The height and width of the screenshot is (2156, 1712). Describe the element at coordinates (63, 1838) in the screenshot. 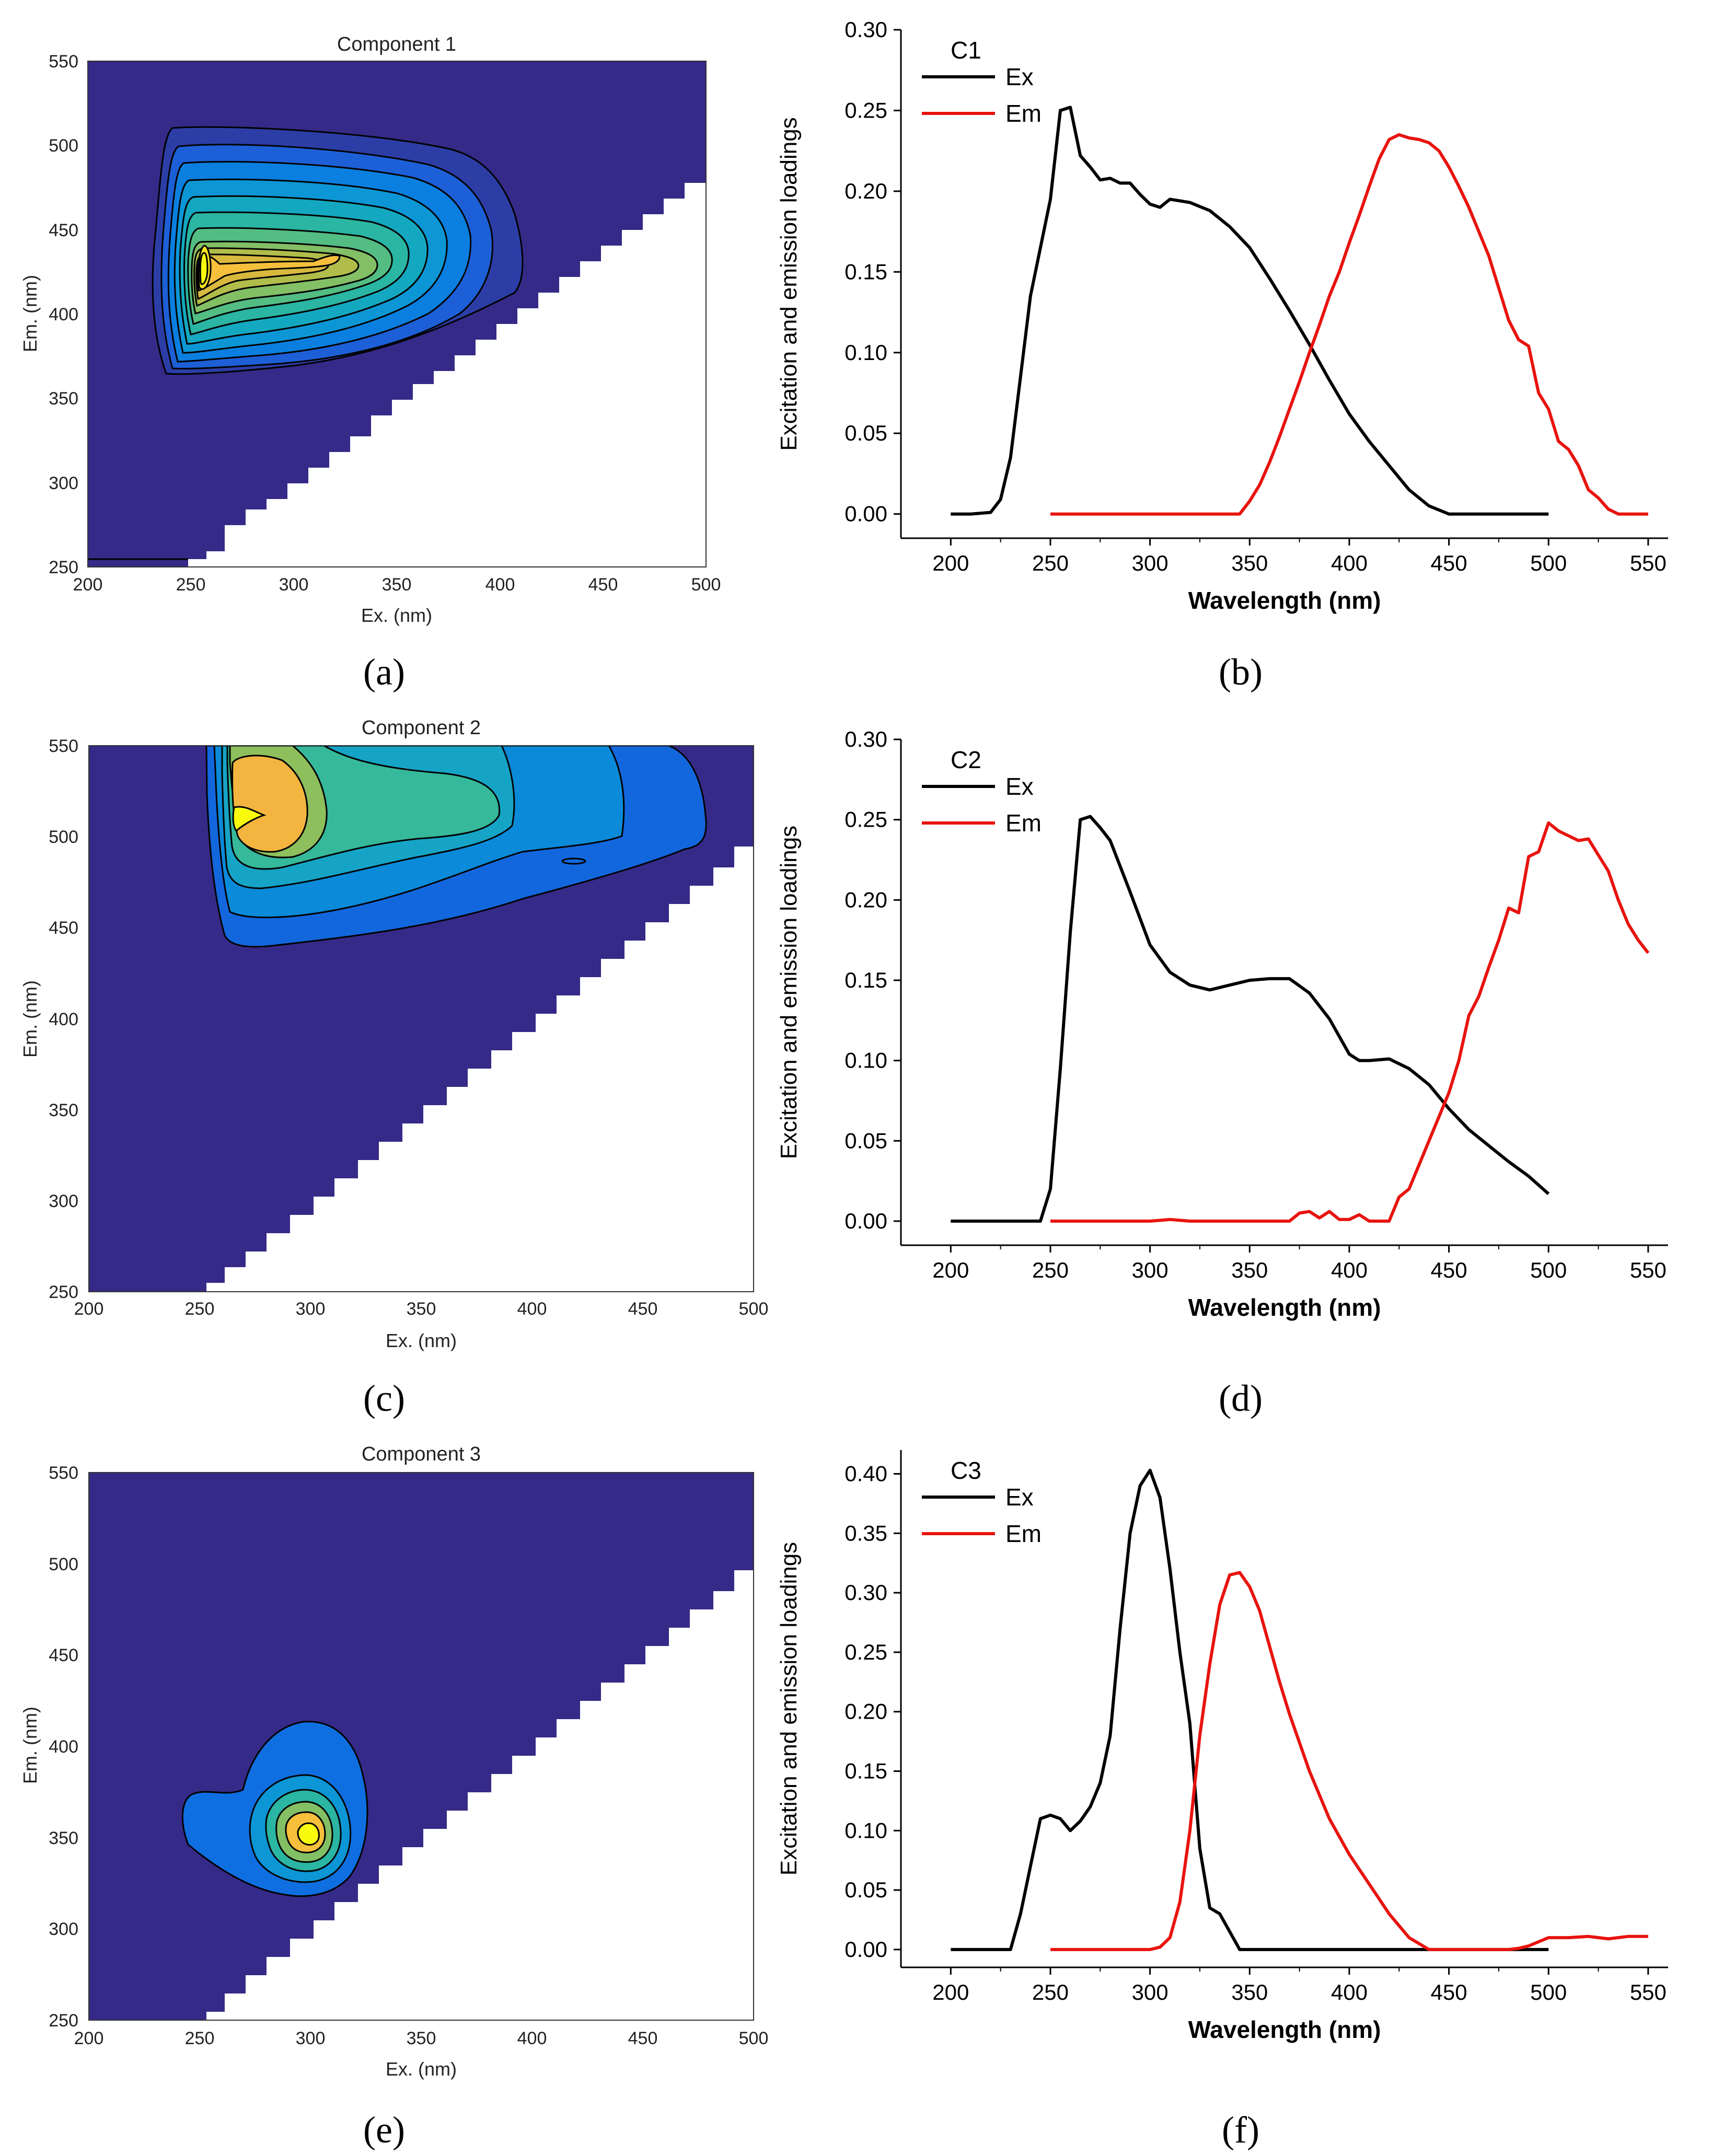

I see `panel-e-ytick: 350` at that location.